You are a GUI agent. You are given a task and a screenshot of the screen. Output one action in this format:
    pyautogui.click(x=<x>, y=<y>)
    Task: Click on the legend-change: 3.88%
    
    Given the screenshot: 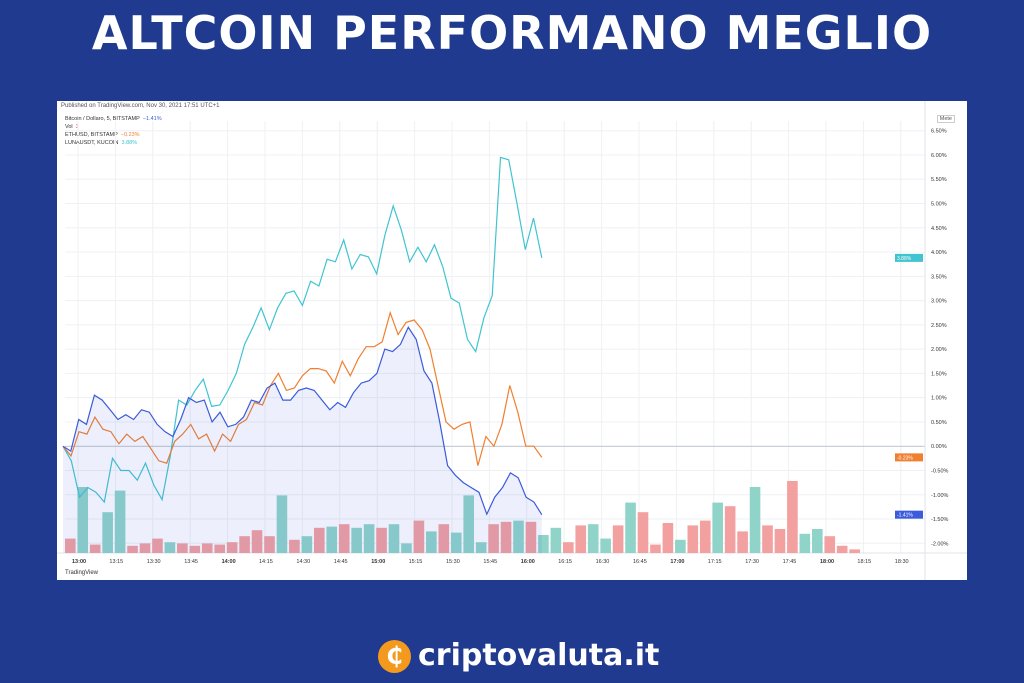 What is the action you would take?
    pyautogui.click(x=129, y=143)
    